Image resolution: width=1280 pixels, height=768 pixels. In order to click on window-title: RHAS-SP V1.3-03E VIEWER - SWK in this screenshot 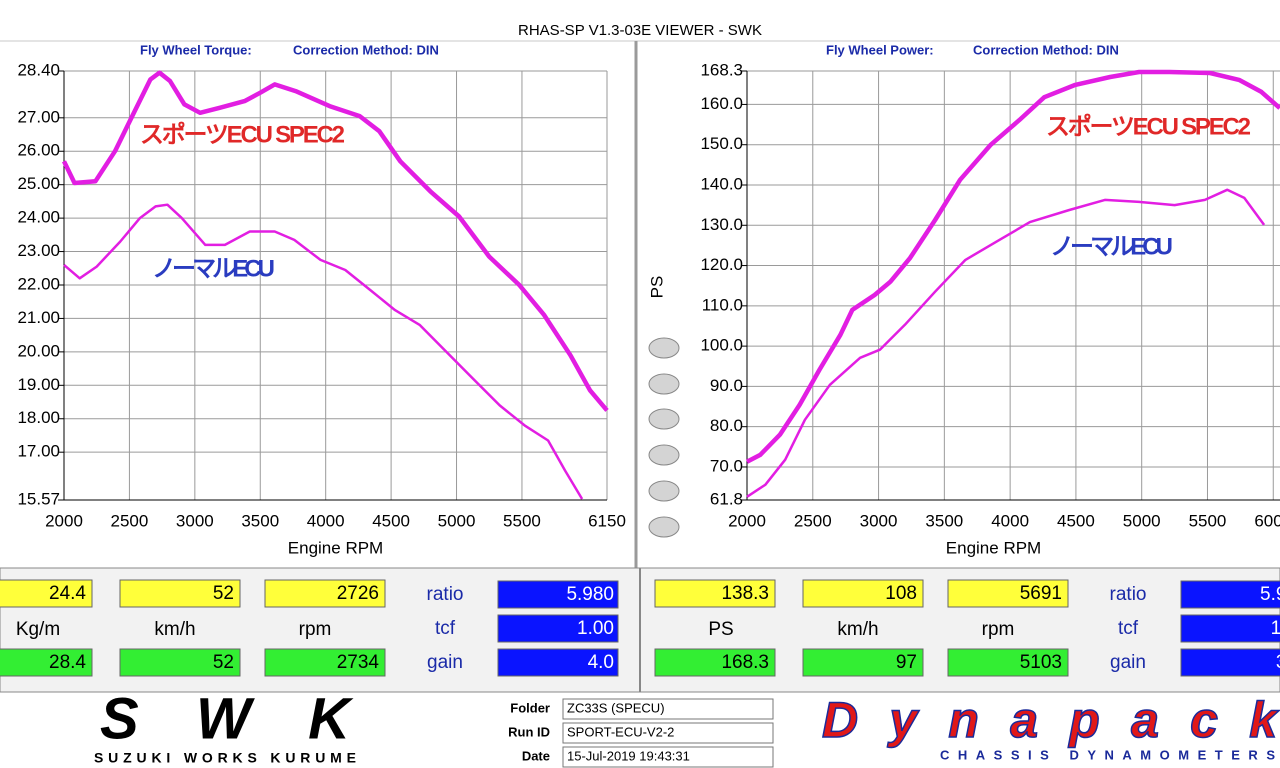, I will do `click(640, 30)`.